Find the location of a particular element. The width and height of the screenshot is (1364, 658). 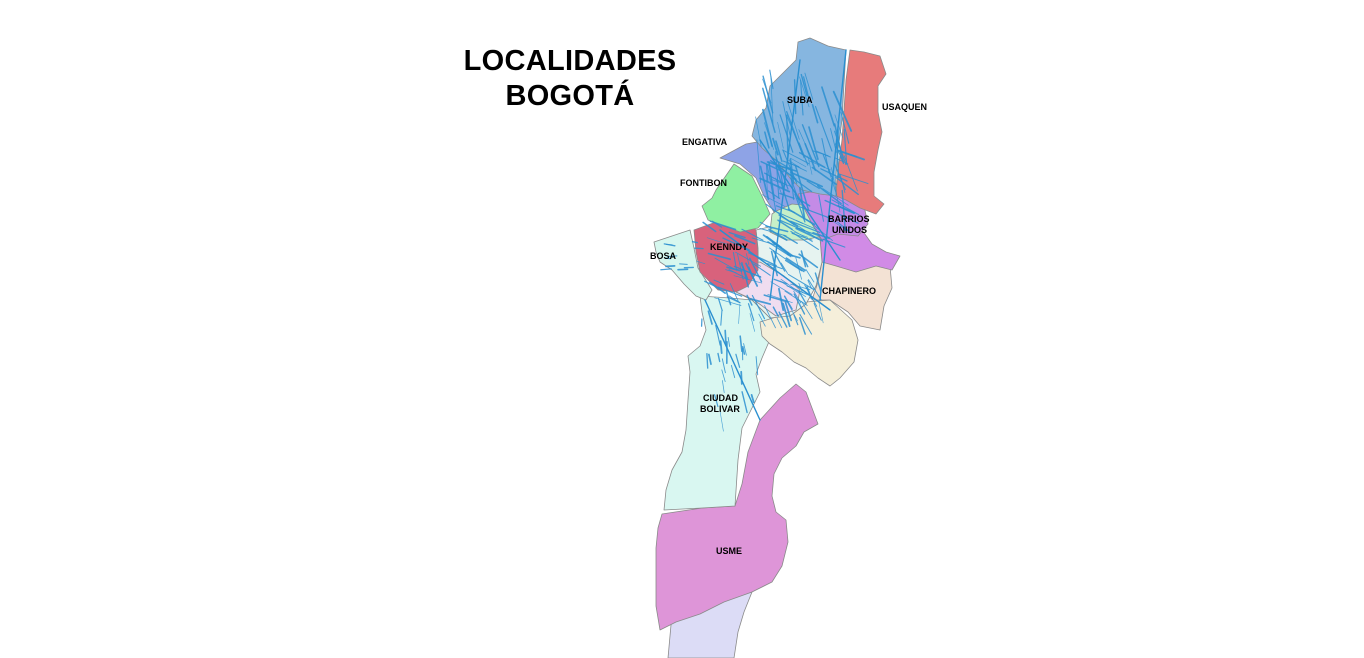

label-barrios-unidos-2: UNIDOS is located at coordinates (849, 230).